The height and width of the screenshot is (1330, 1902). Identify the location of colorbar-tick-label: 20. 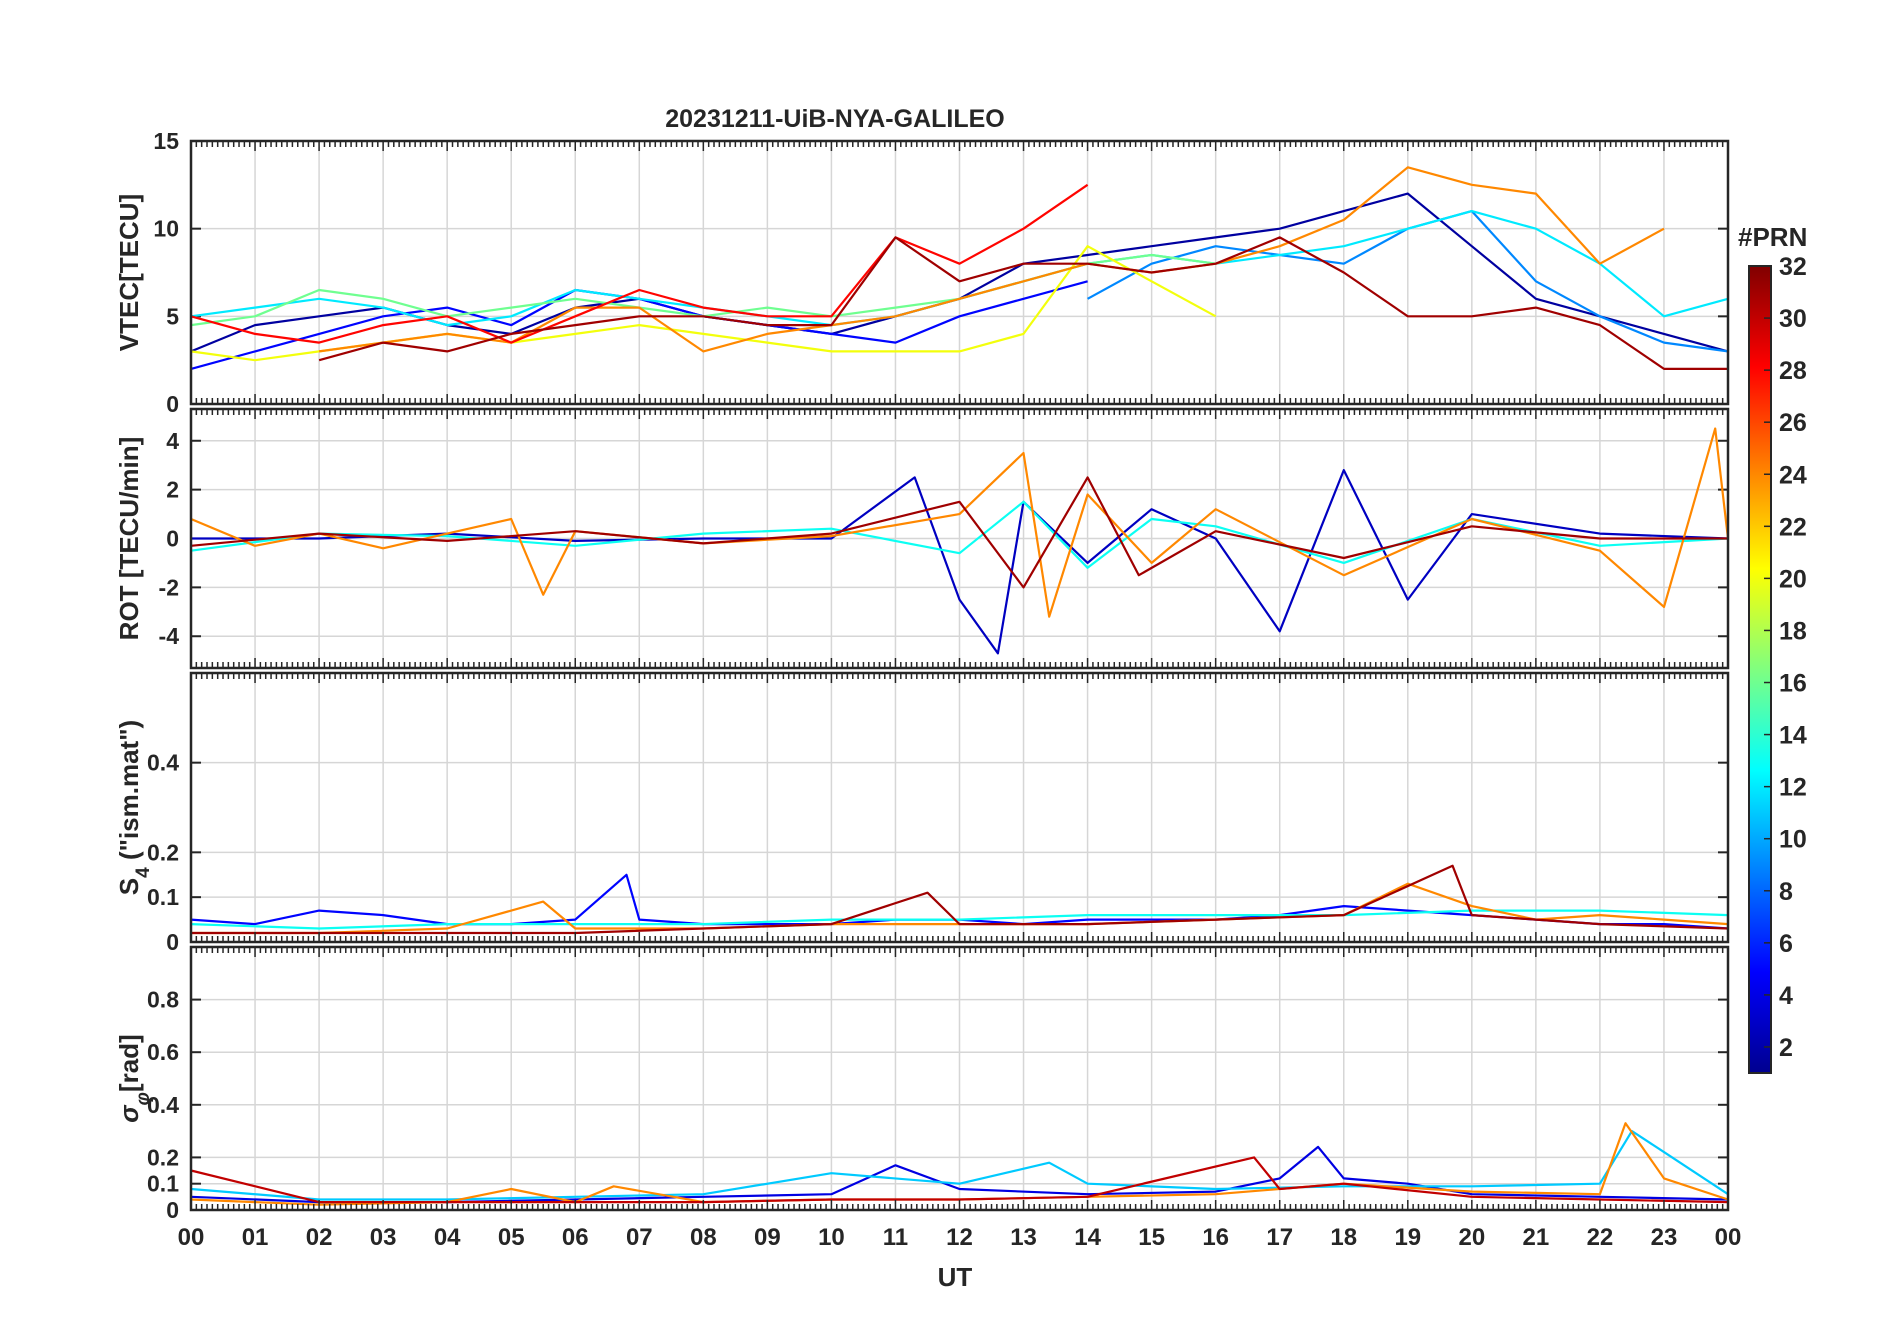
(1793, 579).